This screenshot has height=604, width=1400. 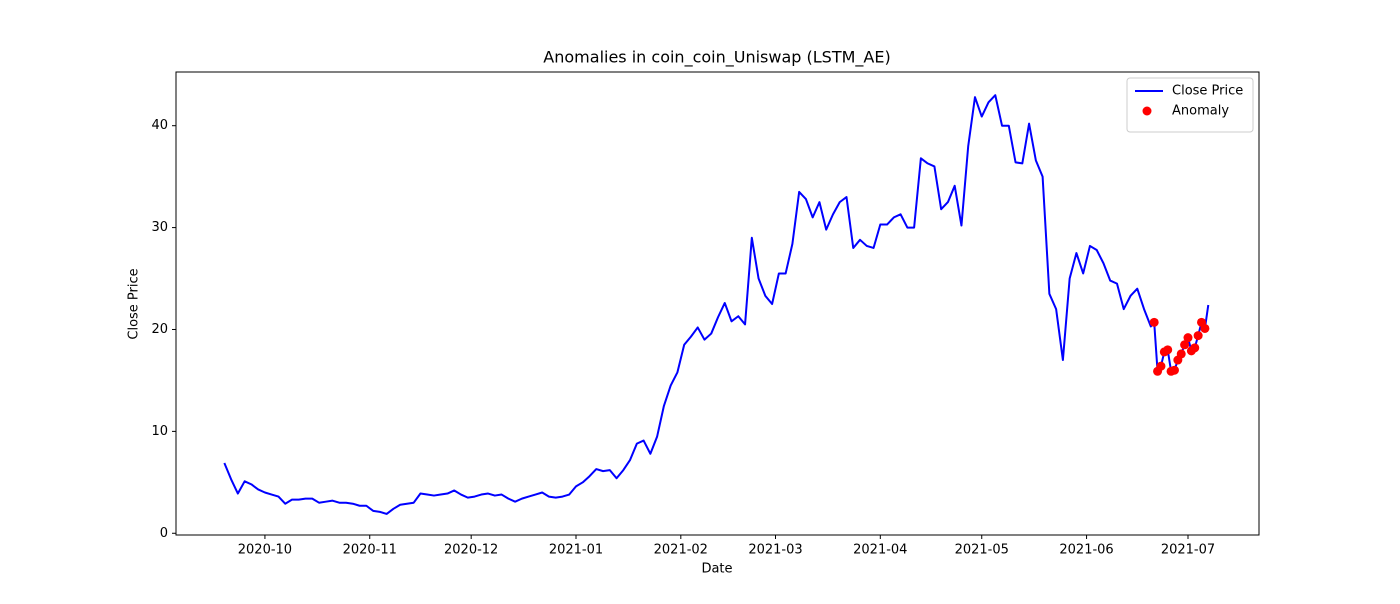 What do you see at coordinates (982, 550) in the screenshot?
I see `x-tick-label: 2021-05` at bounding box center [982, 550].